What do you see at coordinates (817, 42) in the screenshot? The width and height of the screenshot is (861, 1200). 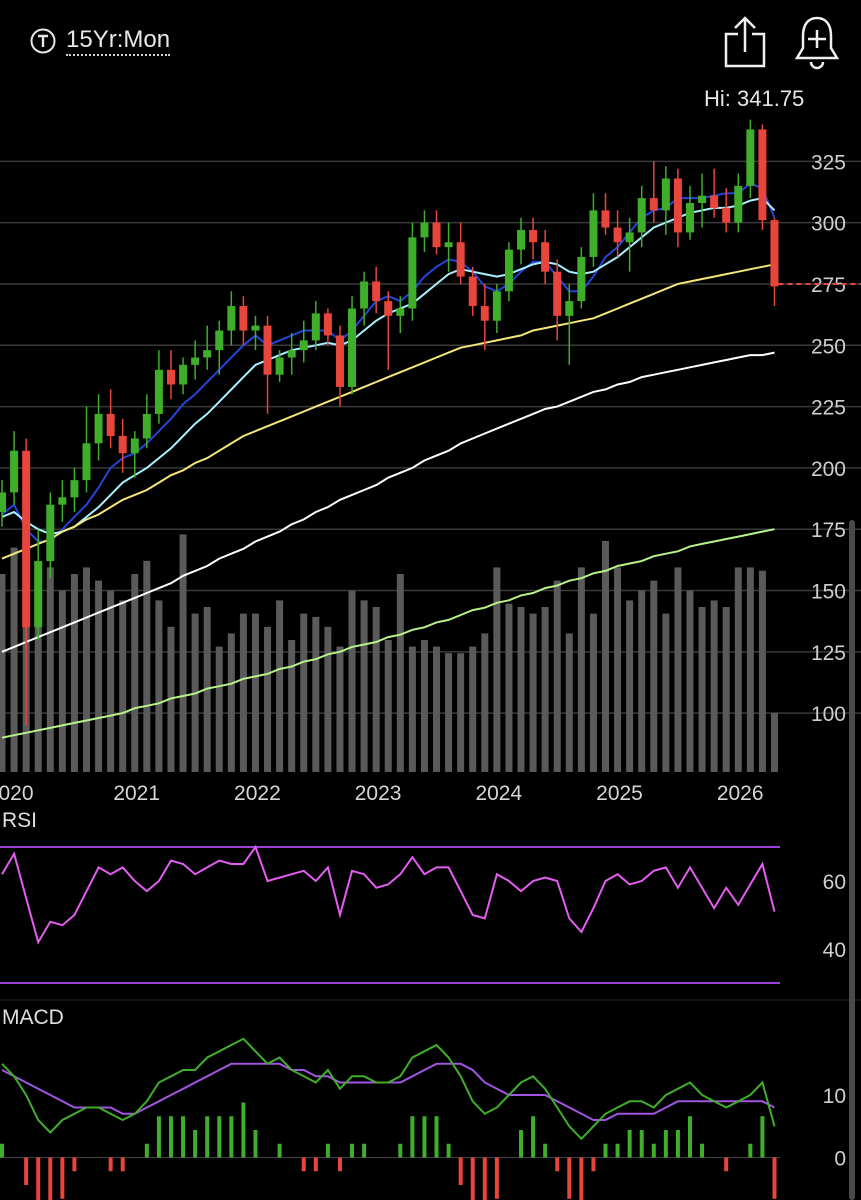 I see `bell-plus-icon` at bounding box center [817, 42].